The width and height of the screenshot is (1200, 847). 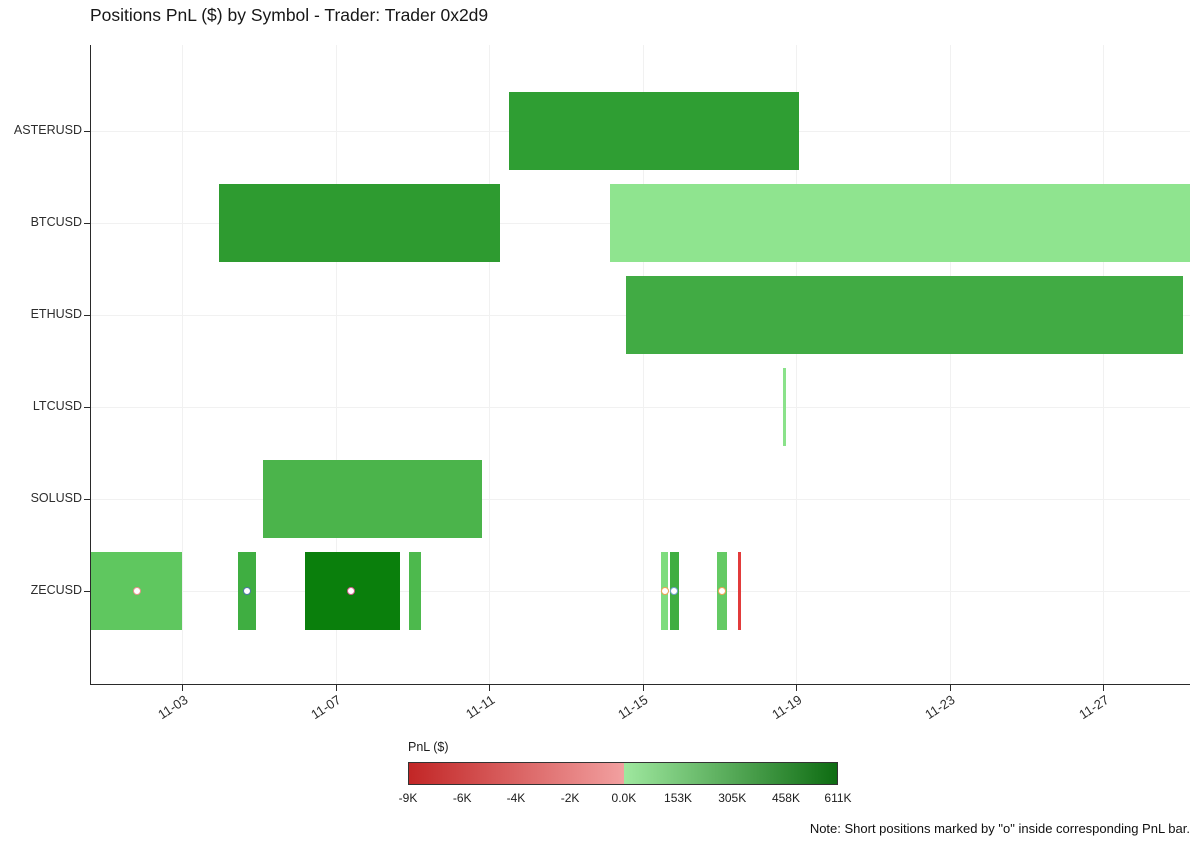 I want to click on colorbar-title: PnL ($), so click(x=428, y=747).